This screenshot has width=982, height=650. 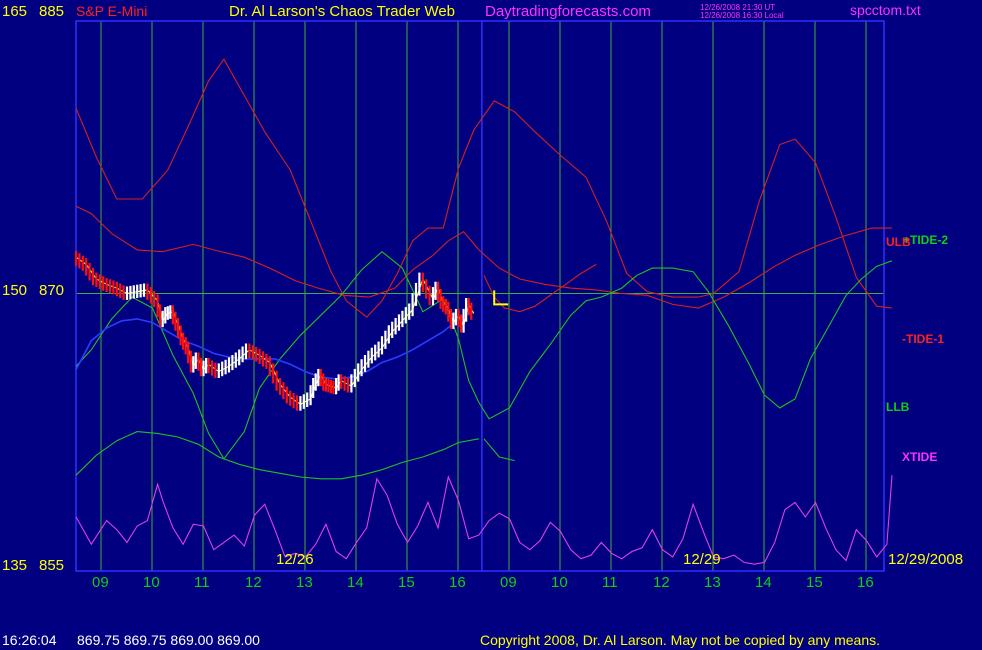 What do you see at coordinates (483, 582) in the screenshot?
I see `hour-tick-labels: 09 10 11 12 13 14 15 16 09 10 11 12 13 14 15 16` at bounding box center [483, 582].